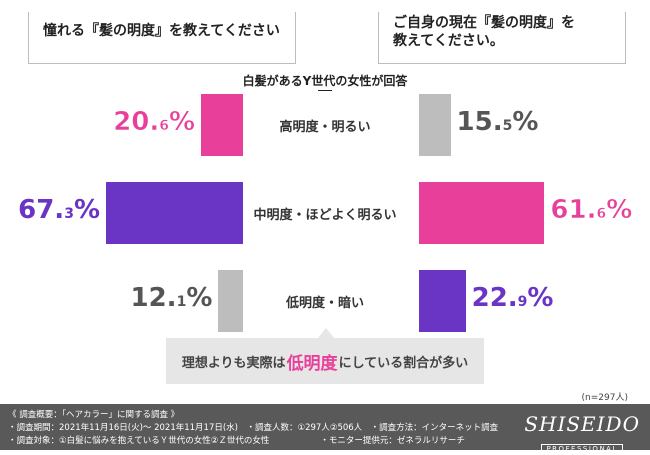  Describe the element at coordinates (153, 298) in the screenshot. I see `value-ideal-low-int: 12.` at that location.